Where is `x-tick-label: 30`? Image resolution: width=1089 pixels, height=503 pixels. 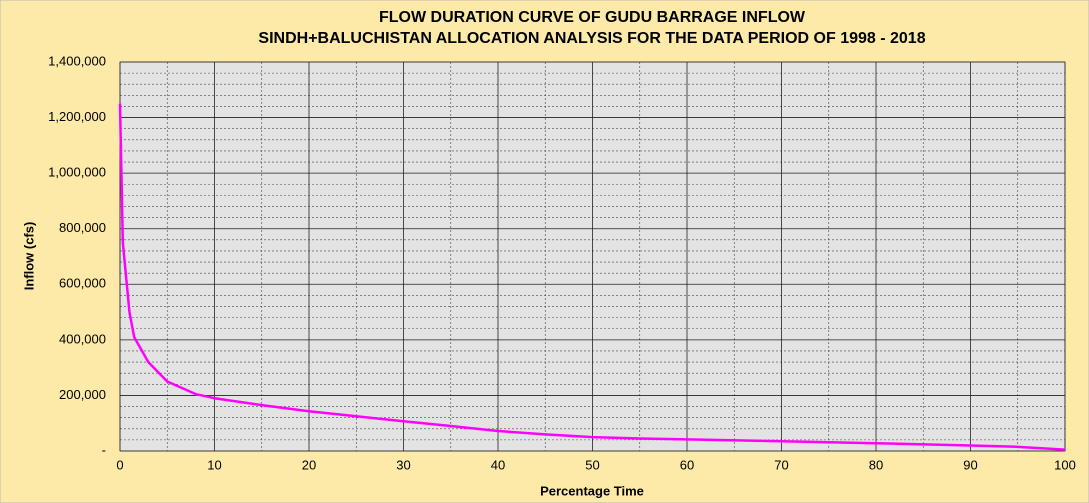
x-tick-label: 30 is located at coordinates (403, 464).